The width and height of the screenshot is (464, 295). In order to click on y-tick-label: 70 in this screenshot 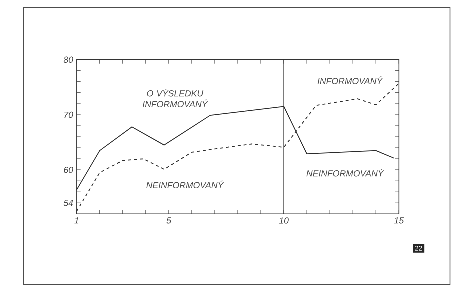, I will do `click(69, 115)`.